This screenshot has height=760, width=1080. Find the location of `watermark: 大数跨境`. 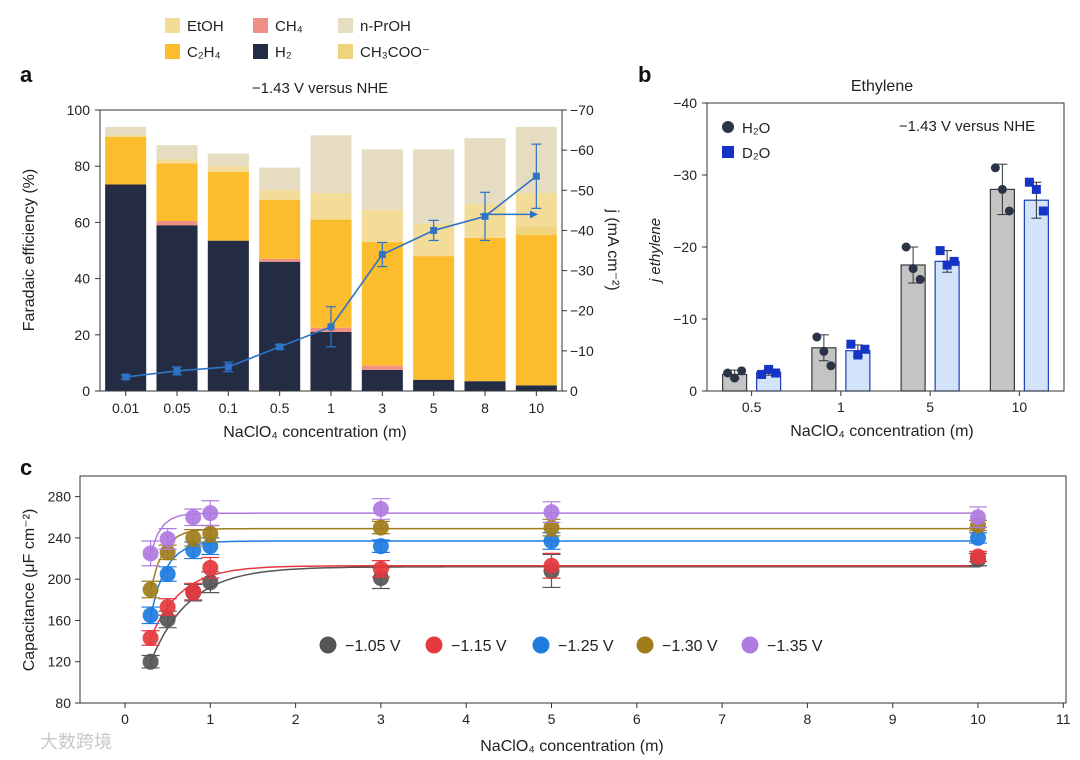

watermark: 大数跨境 is located at coordinates (76, 742).